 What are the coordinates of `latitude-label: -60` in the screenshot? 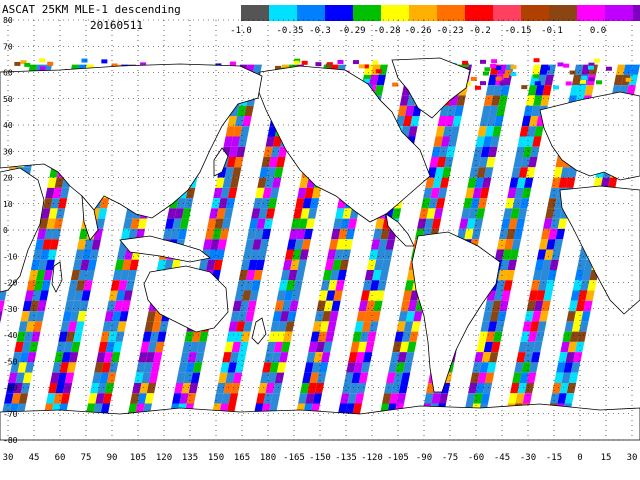 It's located at (10, 388).